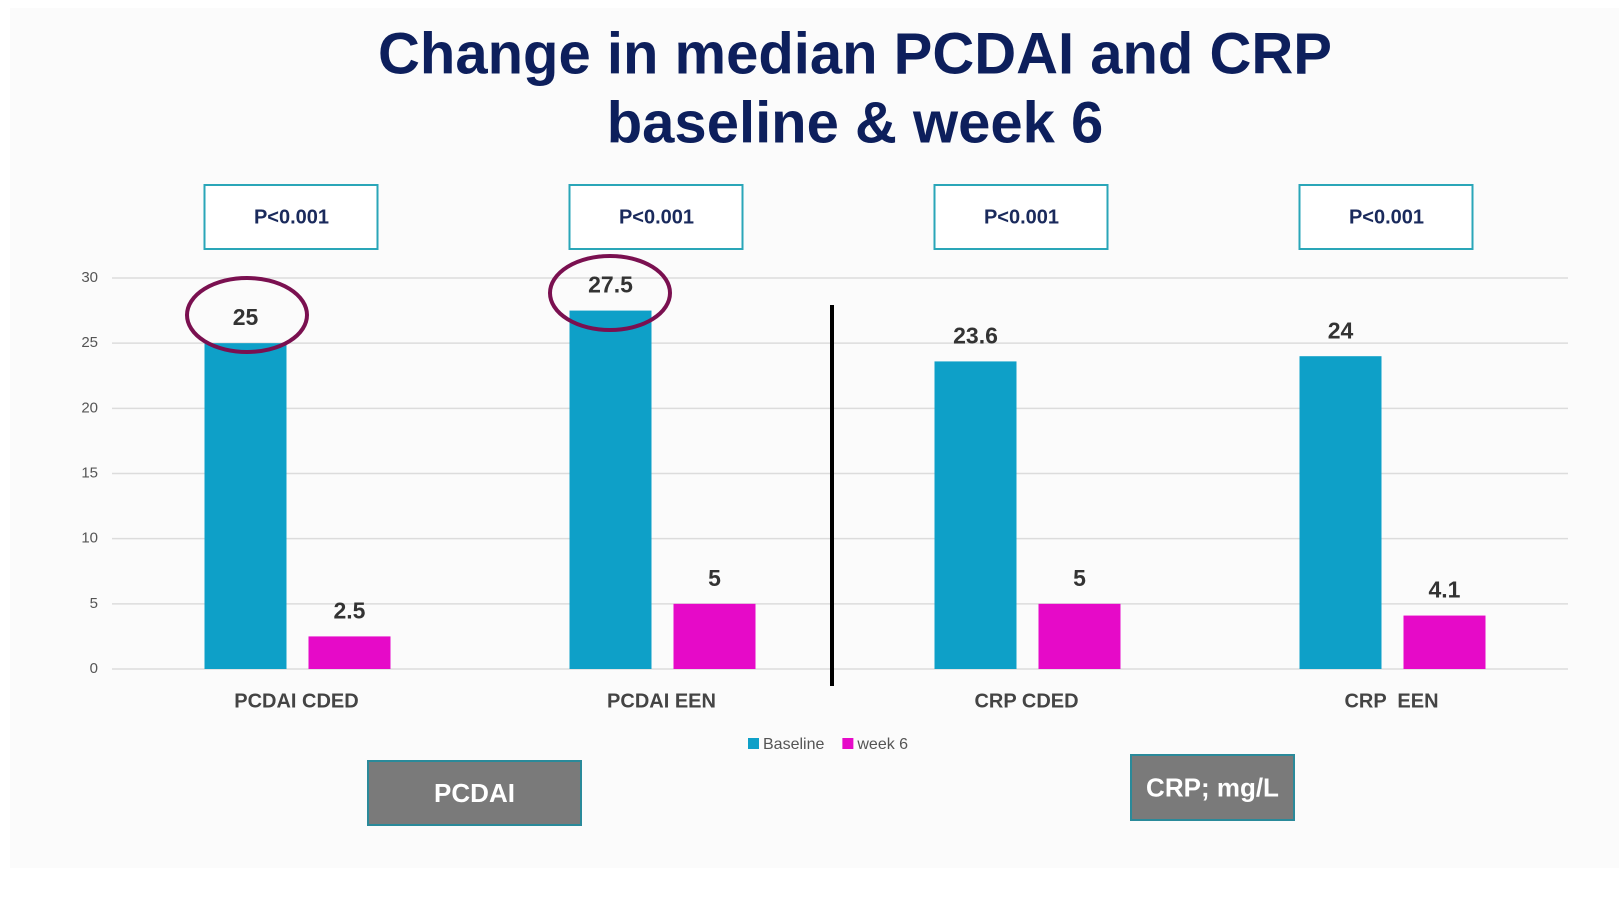 The width and height of the screenshot is (1619, 898). Describe the element at coordinates (793, 744) in the screenshot. I see `legend-label: Baseline` at that location.